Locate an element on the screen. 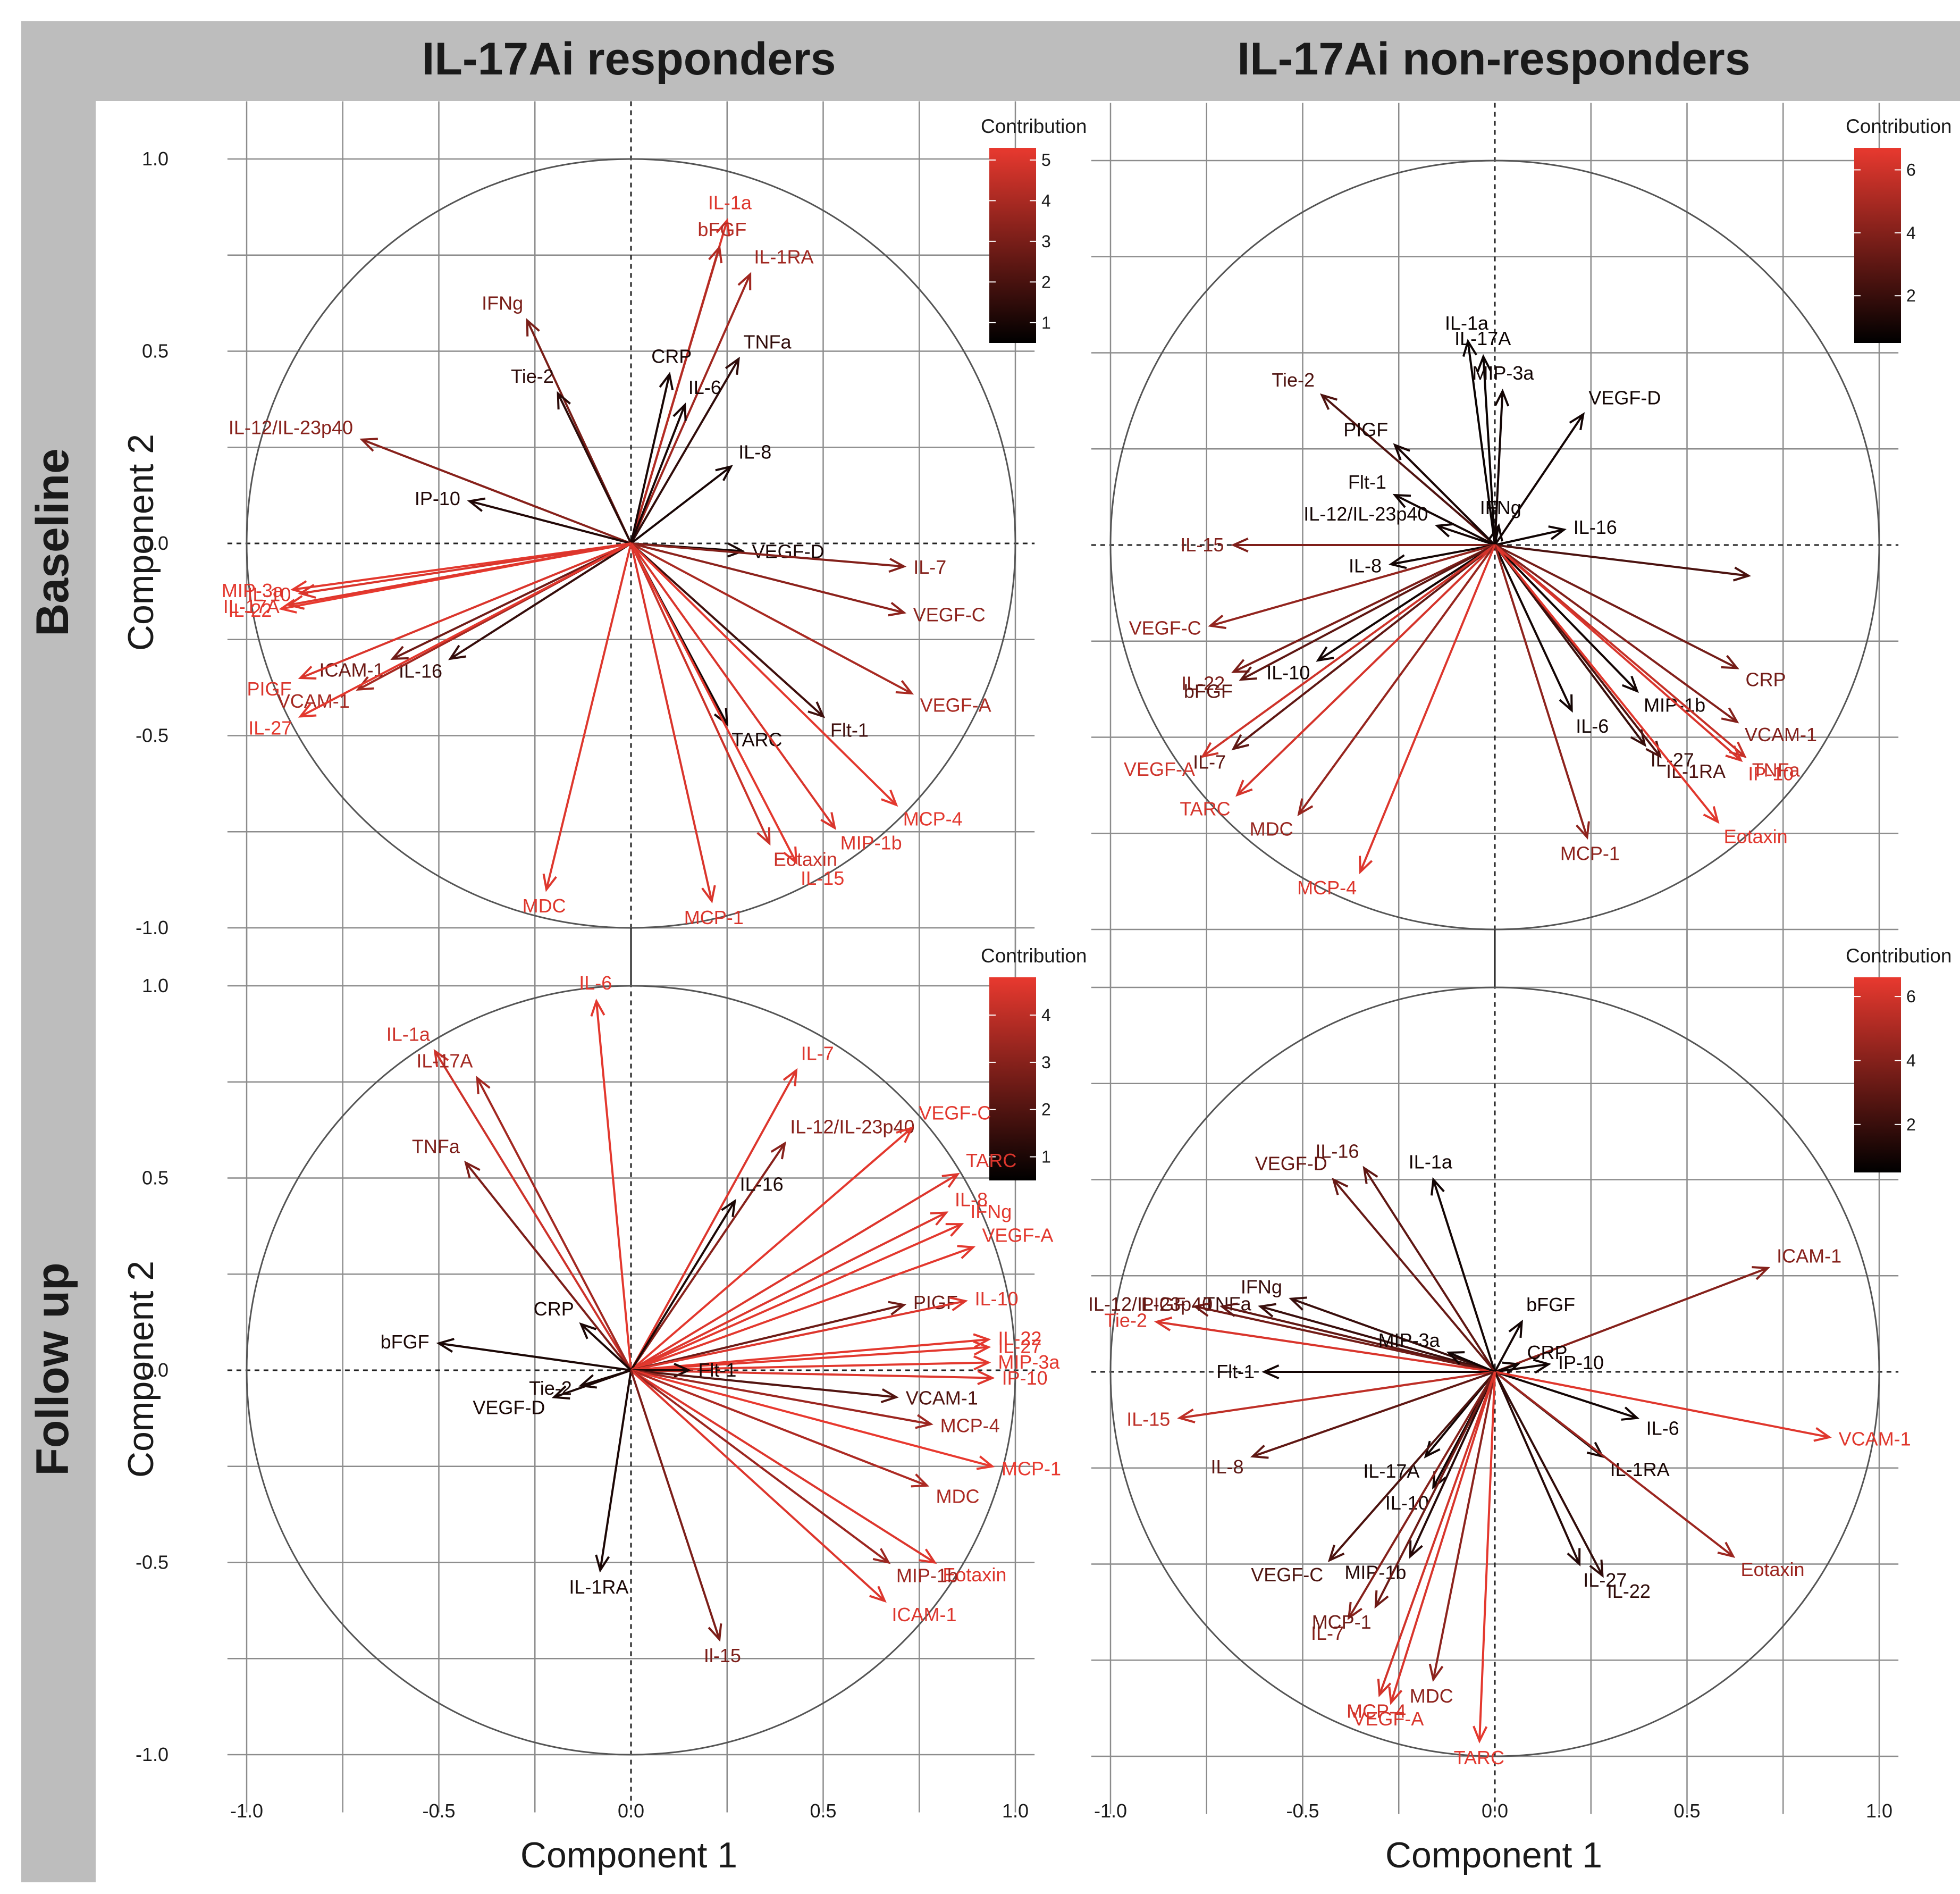 The height and width of the screenshot is (1894, 1960). variable-label: IFNg is located at coordinates (991, 1211).